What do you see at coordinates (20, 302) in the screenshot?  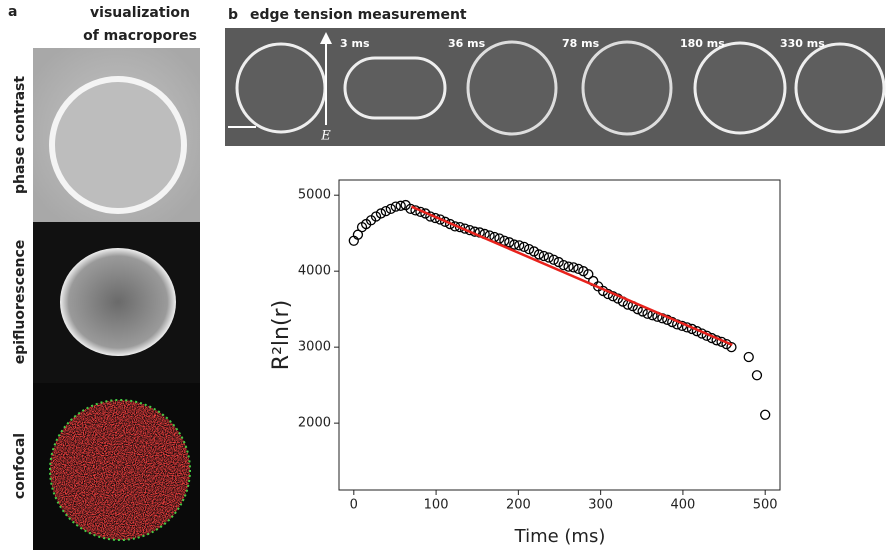 I see `row-label: epifluorescence` at bounding box center [20, 302].